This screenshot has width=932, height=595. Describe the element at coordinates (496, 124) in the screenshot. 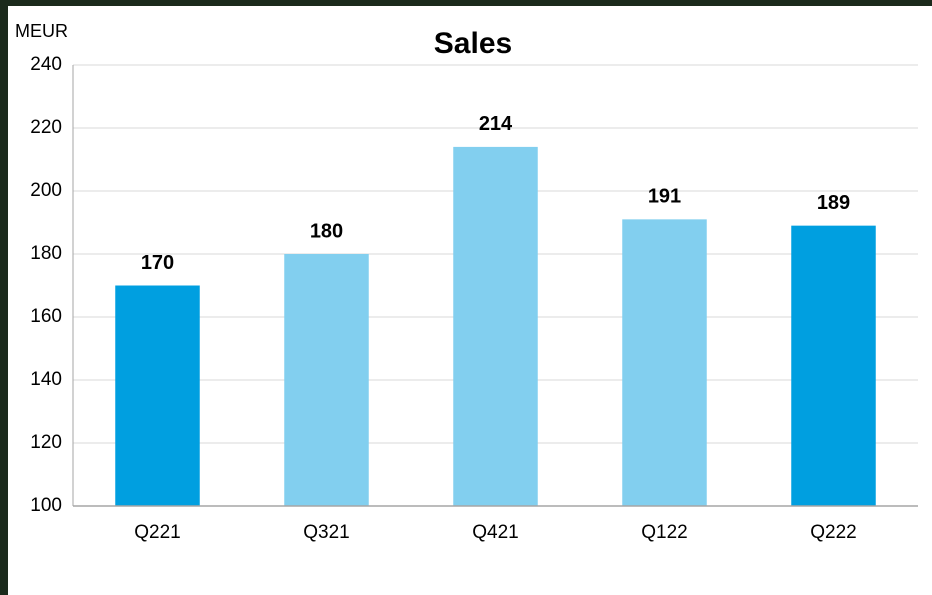

I see `data-label: 214` at that location.